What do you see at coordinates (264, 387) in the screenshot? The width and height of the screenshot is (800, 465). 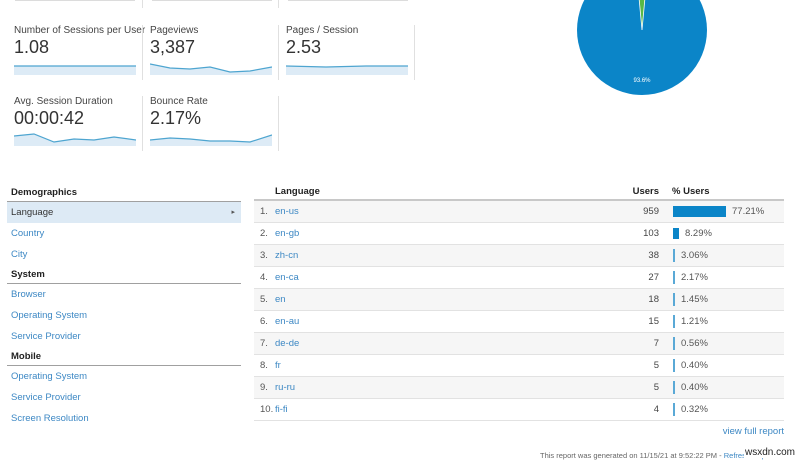 I see `row-index: 9.` at bounding box center [264, 387].